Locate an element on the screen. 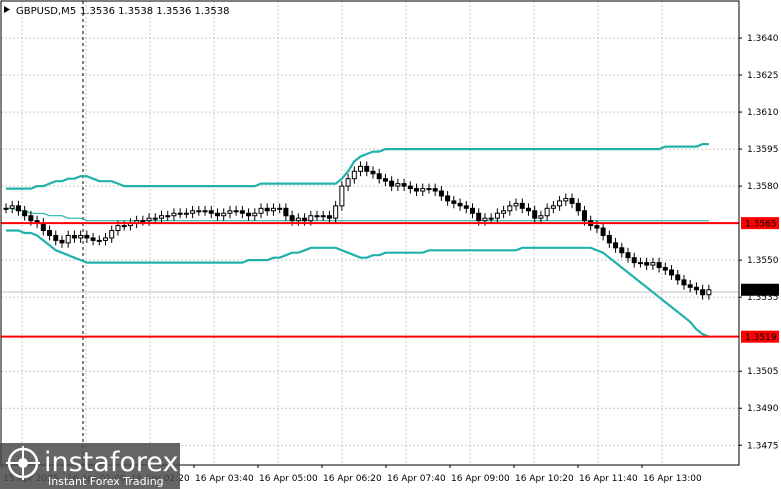 The width and height of the screenshot is (781, 489). menu-triangle-icon is located at coordinates (7, 9).